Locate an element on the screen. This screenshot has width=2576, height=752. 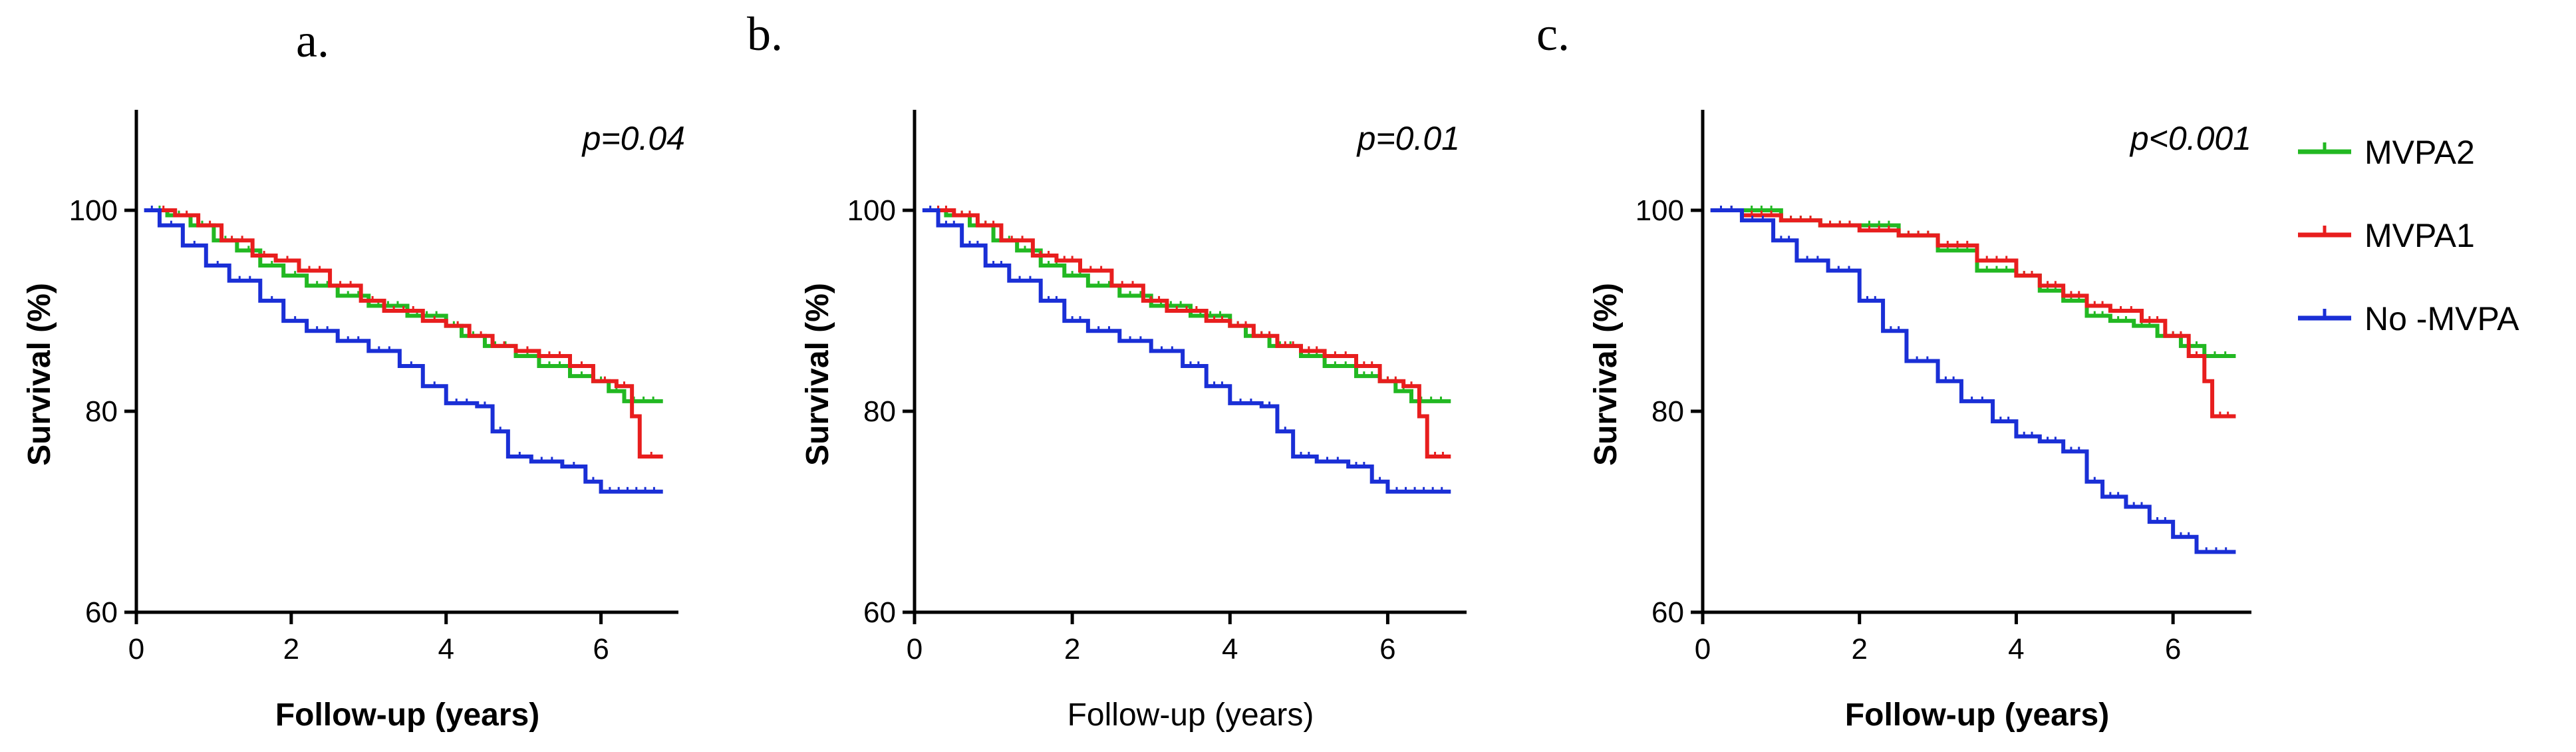
survival-curve-mvpa2 is located at coordinates (1973, 283).